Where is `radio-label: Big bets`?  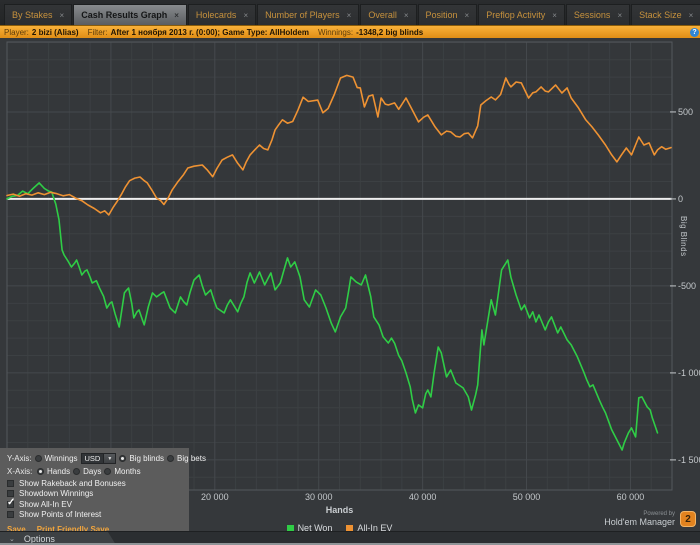 radio-label: Big bets is located at coordinates (191, 458).